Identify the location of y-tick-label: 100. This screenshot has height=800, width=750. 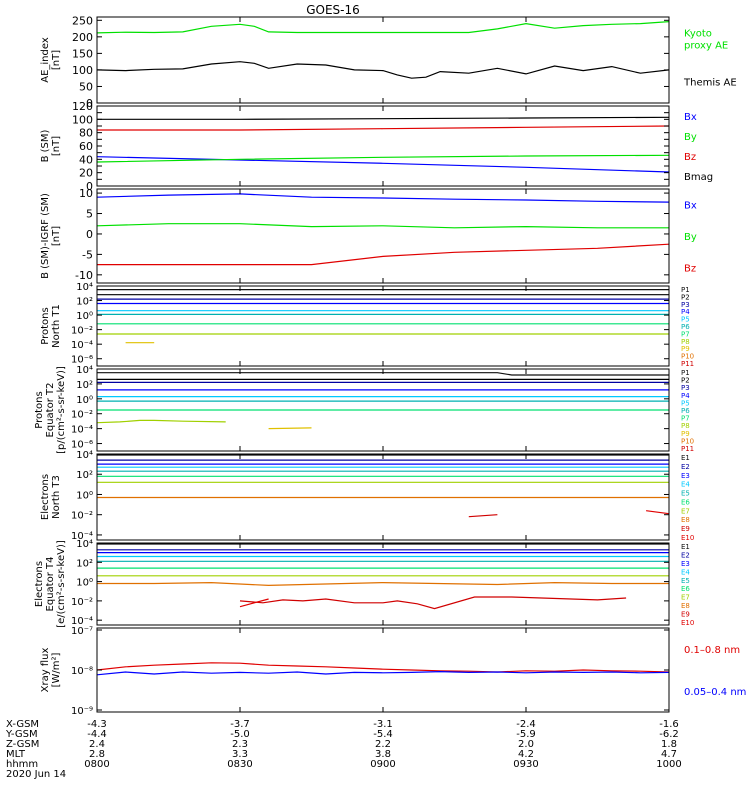
(82, 70).